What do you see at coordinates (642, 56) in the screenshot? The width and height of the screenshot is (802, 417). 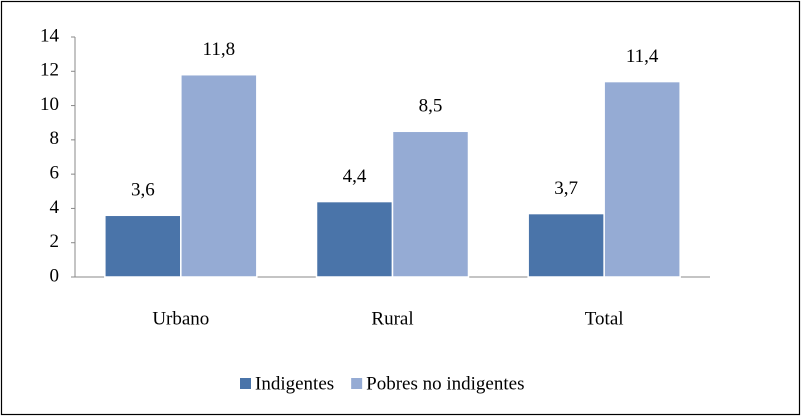 I see `value-label: 11,4` at bounding box center [642, 56].